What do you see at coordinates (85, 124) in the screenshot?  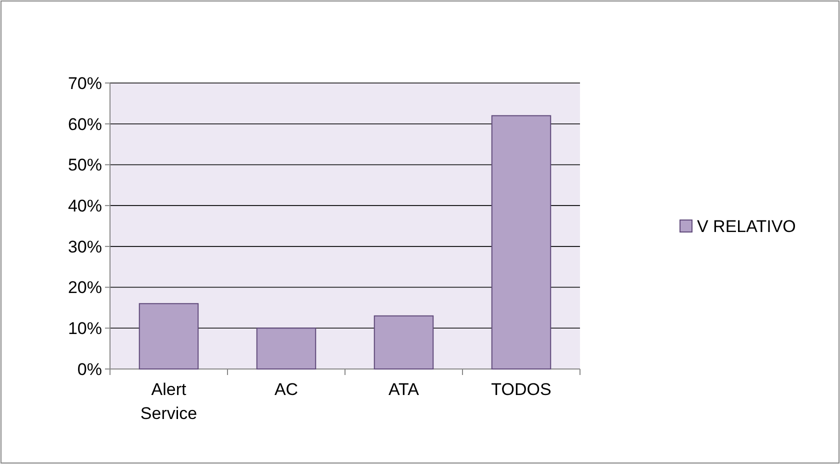 I see `y-tick-label: 60%` at bounding box center [85, 124].